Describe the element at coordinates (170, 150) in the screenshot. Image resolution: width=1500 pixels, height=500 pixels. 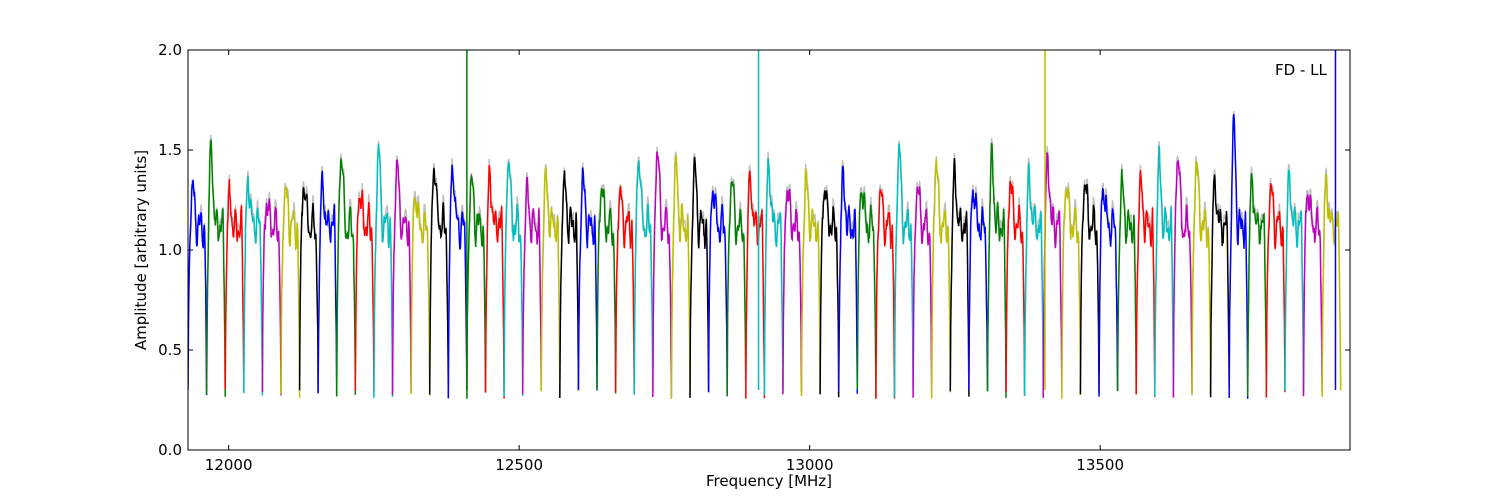
I see `y-tick-label-3: 1.5` at that location.